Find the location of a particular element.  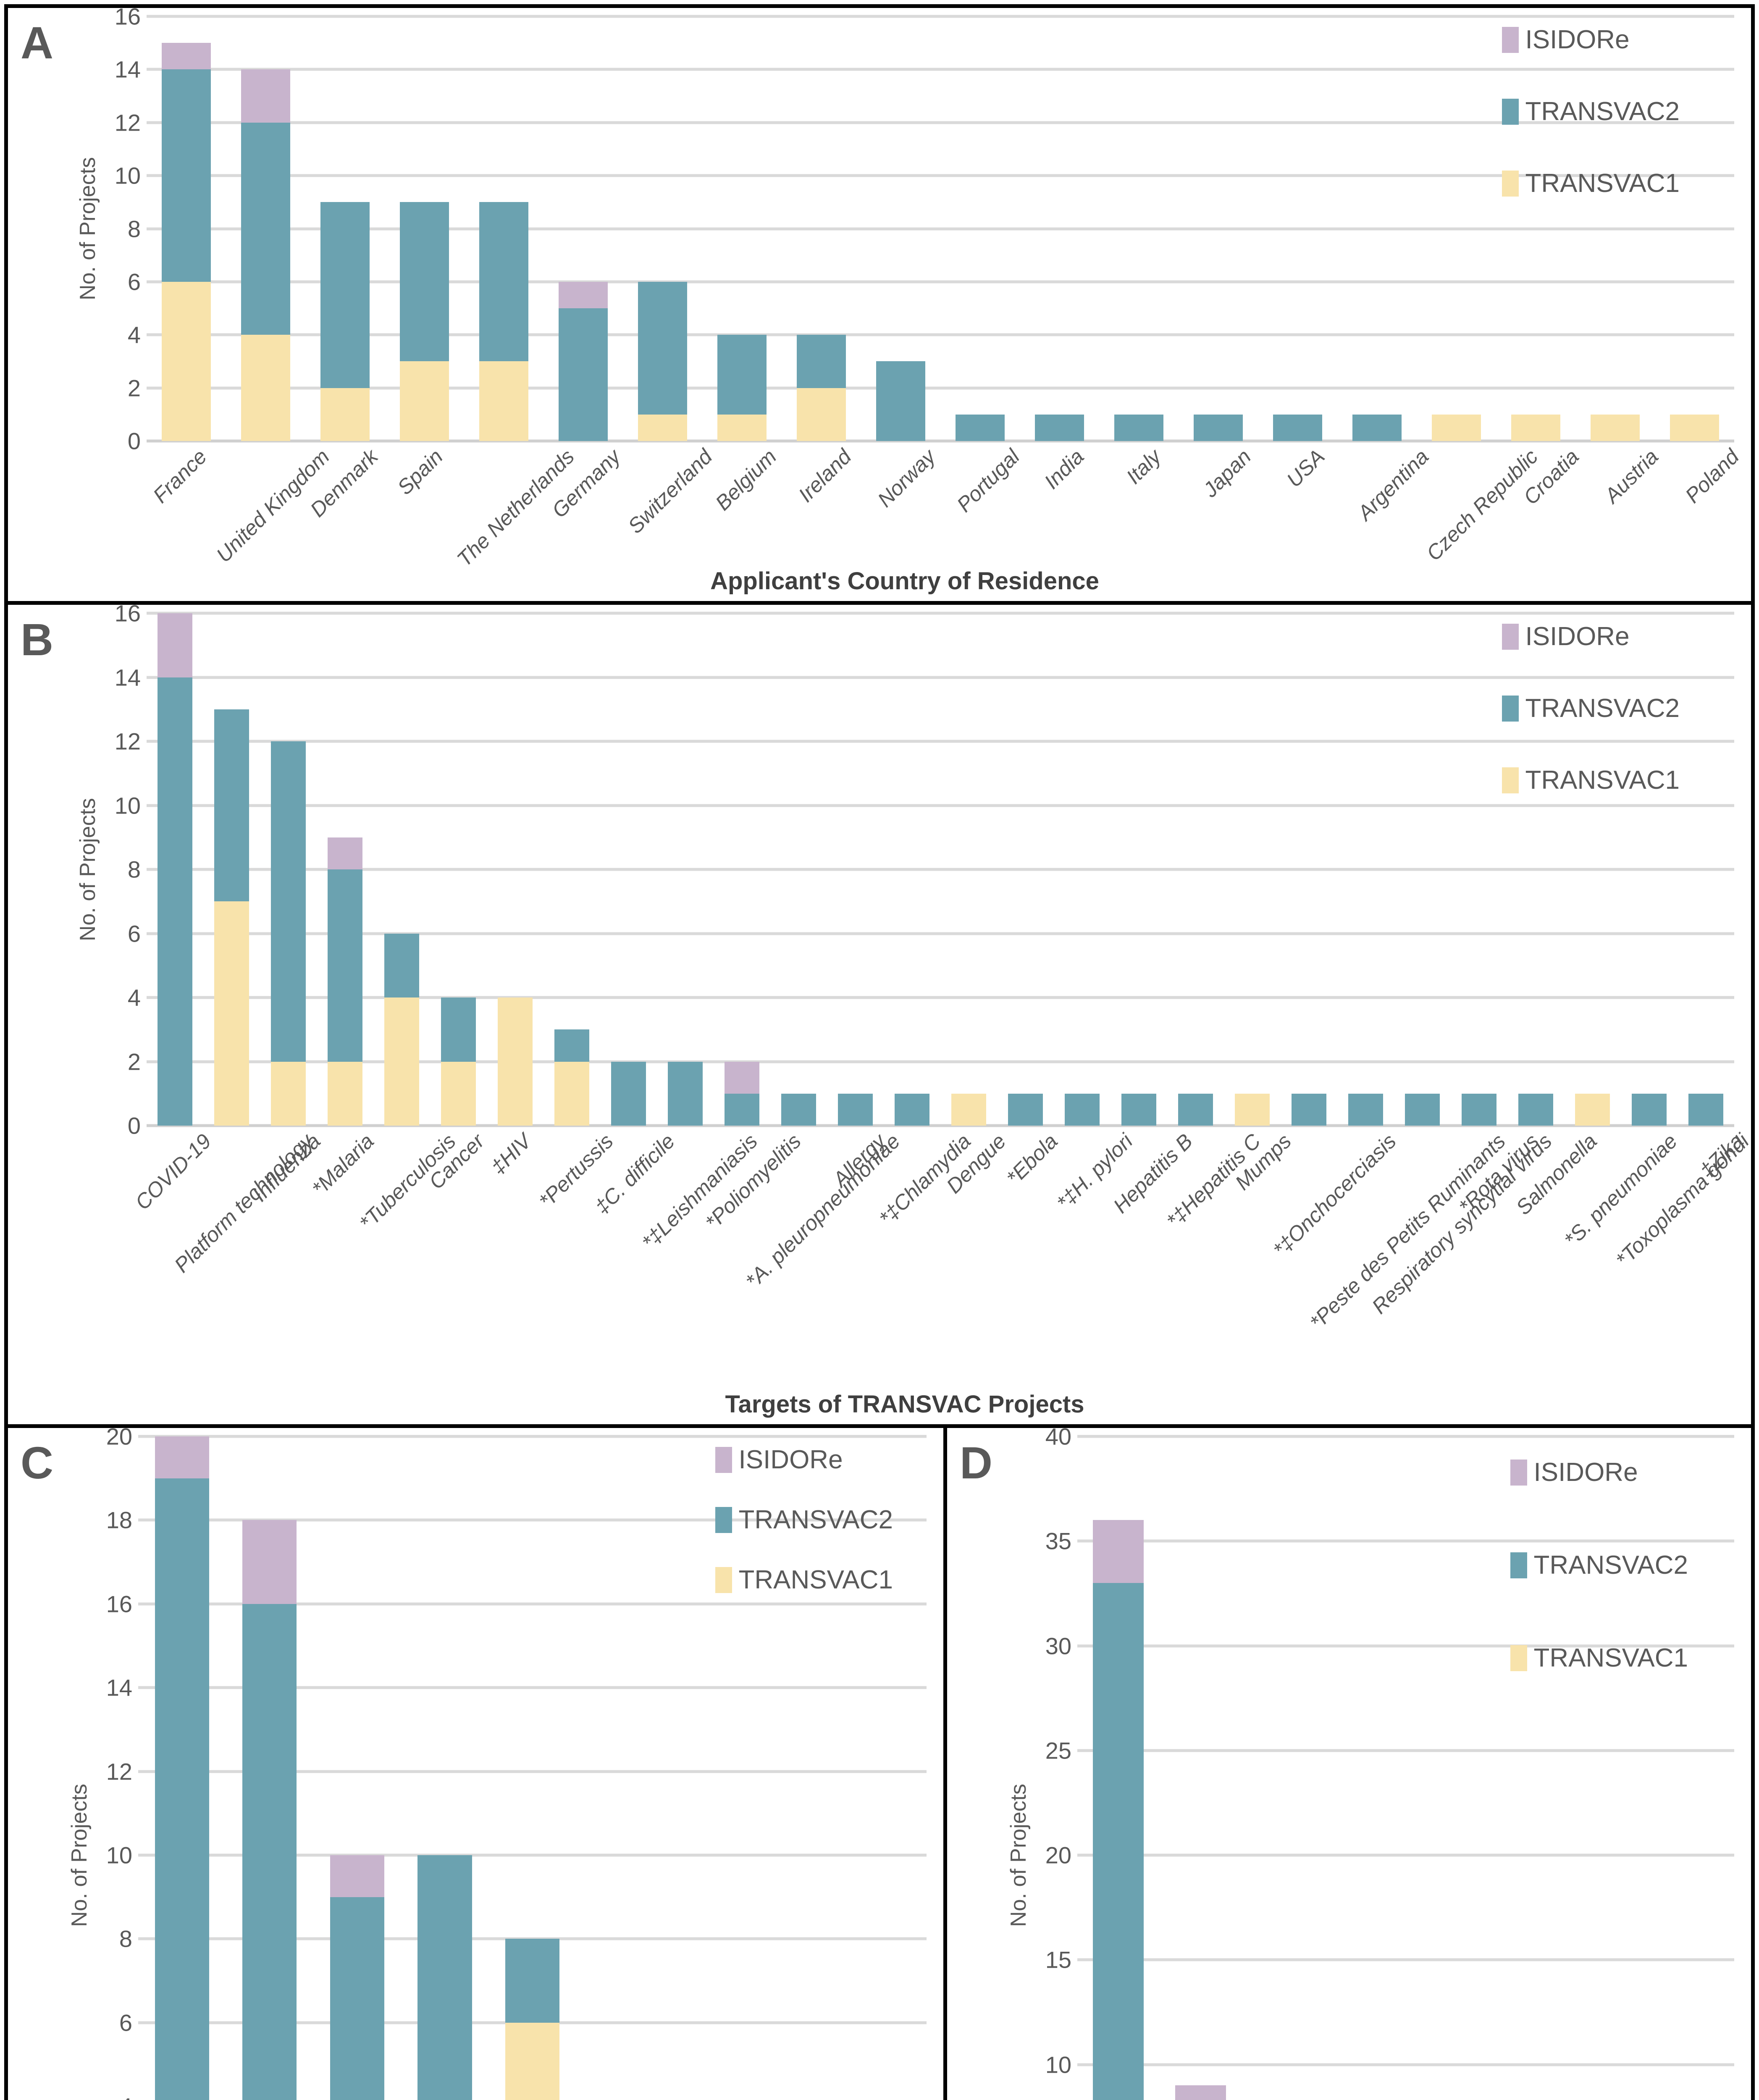

bar-germany is located at coordinates (583, 228).